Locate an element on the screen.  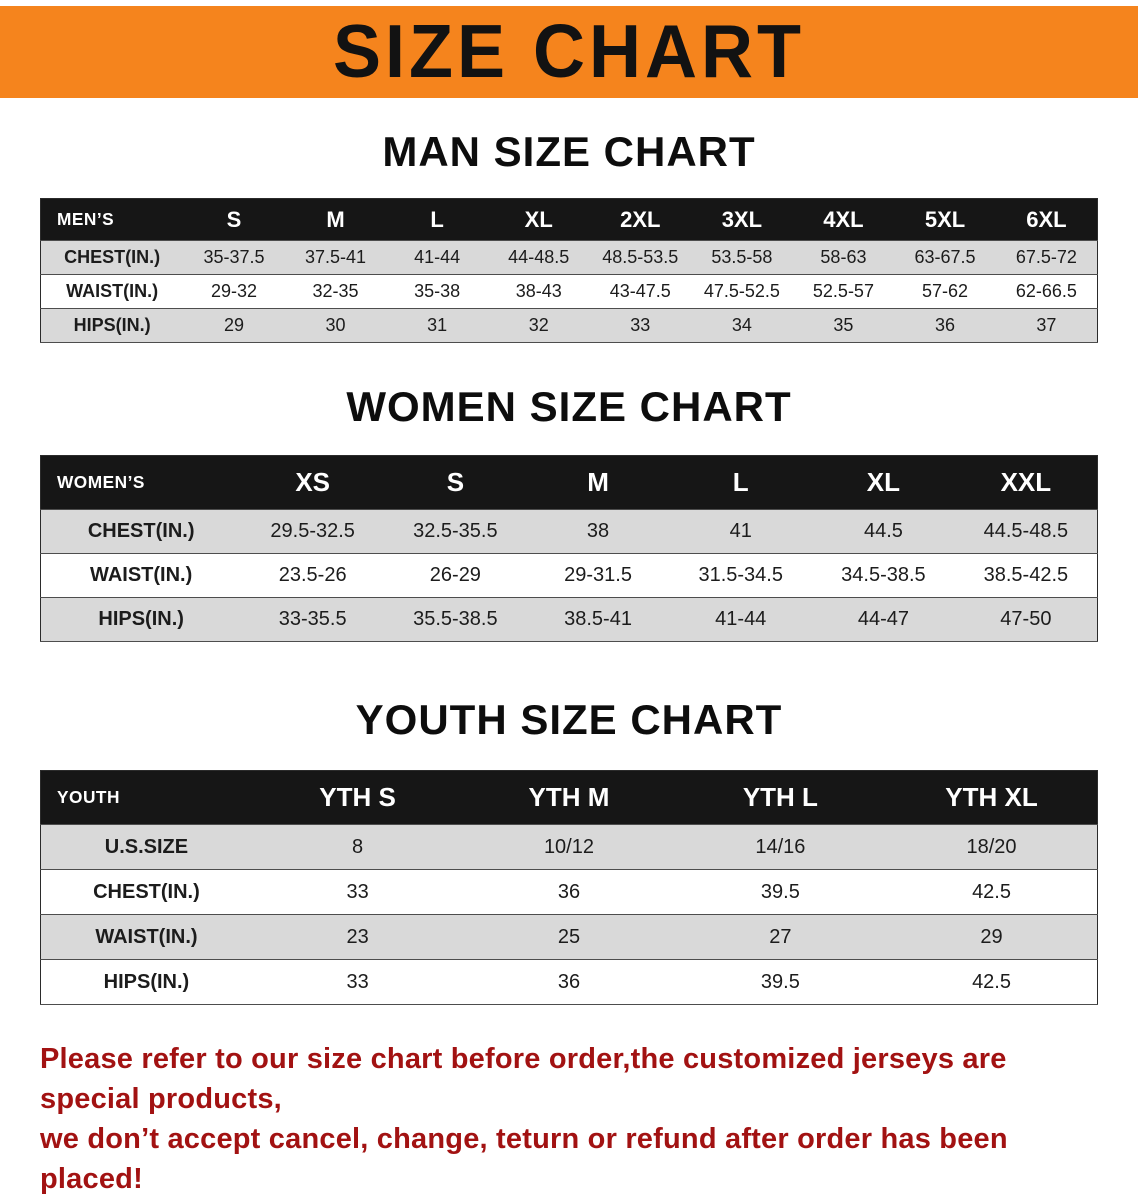
table-row: WAIST(IN.) 23 25 27 29 is located at coordinates (569, 937).